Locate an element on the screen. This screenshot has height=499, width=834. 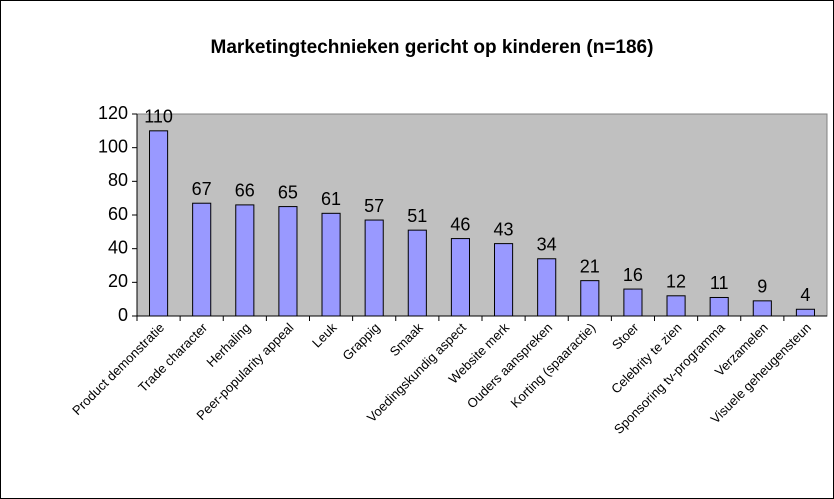
data-label: 61 is located at coordinates (331, 199).